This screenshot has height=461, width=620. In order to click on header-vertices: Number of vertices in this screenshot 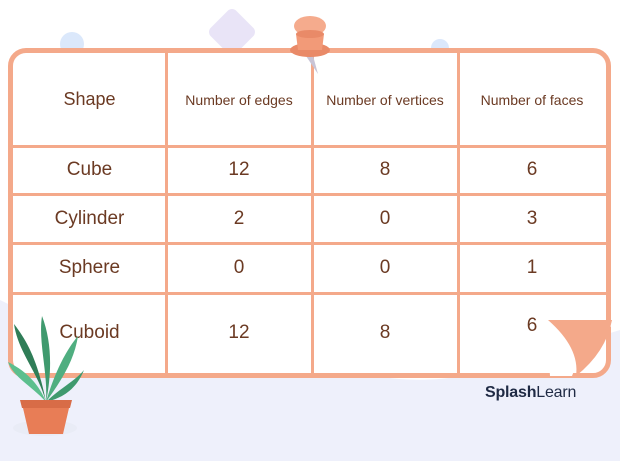, I will do `click(385, 99)`.